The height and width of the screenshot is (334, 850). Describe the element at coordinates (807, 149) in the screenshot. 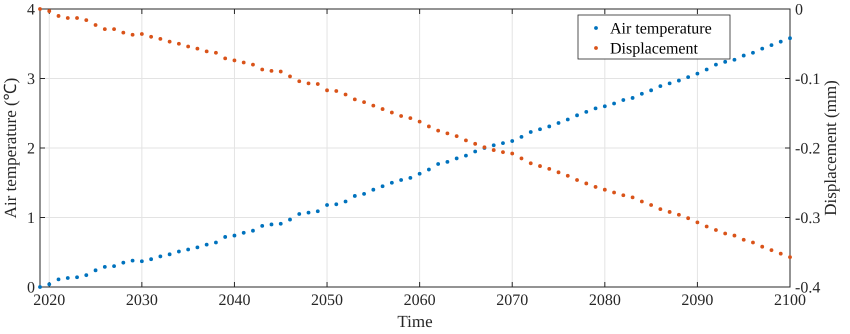

I see `y2-tick-label: -0.2` at that location.